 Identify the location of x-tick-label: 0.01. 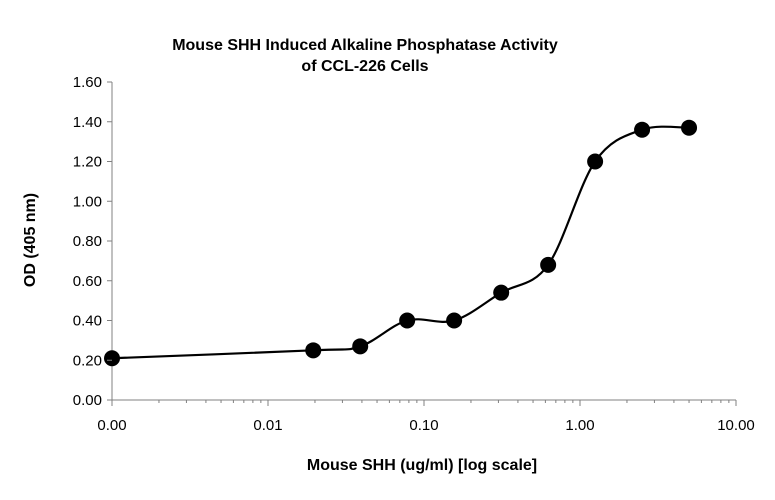
(267, 425).